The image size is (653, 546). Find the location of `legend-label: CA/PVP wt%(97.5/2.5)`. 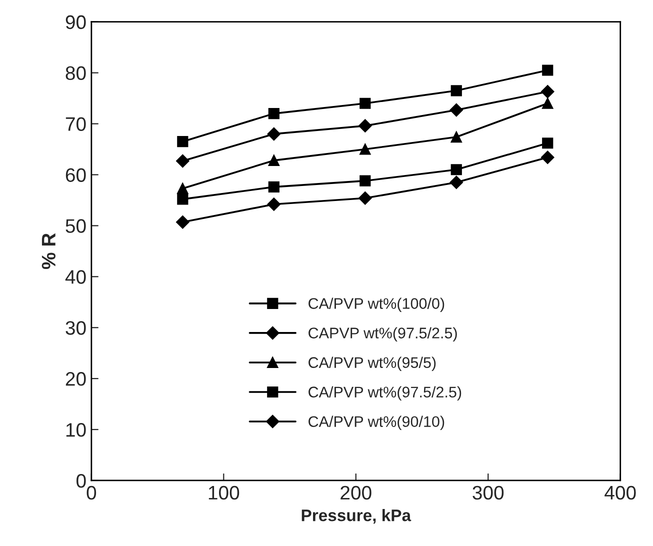

legend-label: CA/PVP wt%(97.5/2.5) is located at coordinates (385, 393).